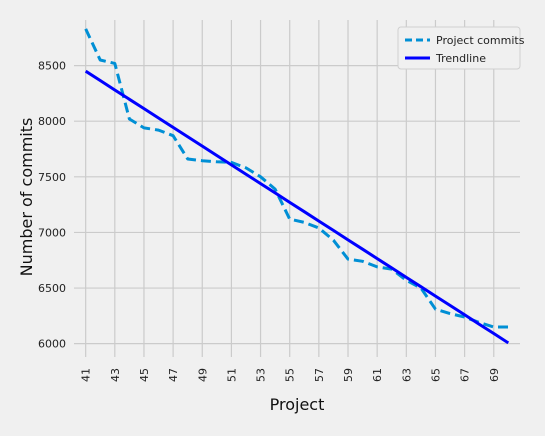  I want to click on x-axis-label: Project, so click(297, 404).